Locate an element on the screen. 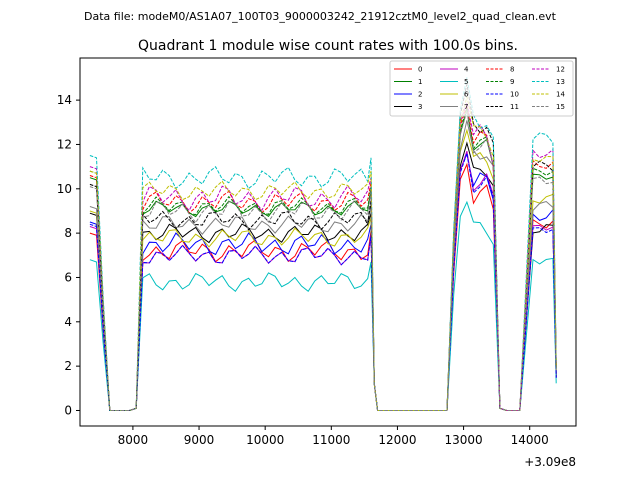  y-tick-label: 4 is located at coordinates (68, 322).